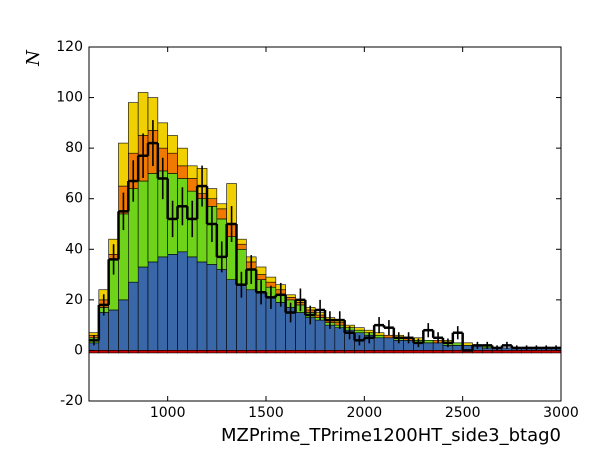  What do you see at coordinates (33, 58) in the screenshot?
I see `y-axis-label: N` at bounding box center [33, 58].